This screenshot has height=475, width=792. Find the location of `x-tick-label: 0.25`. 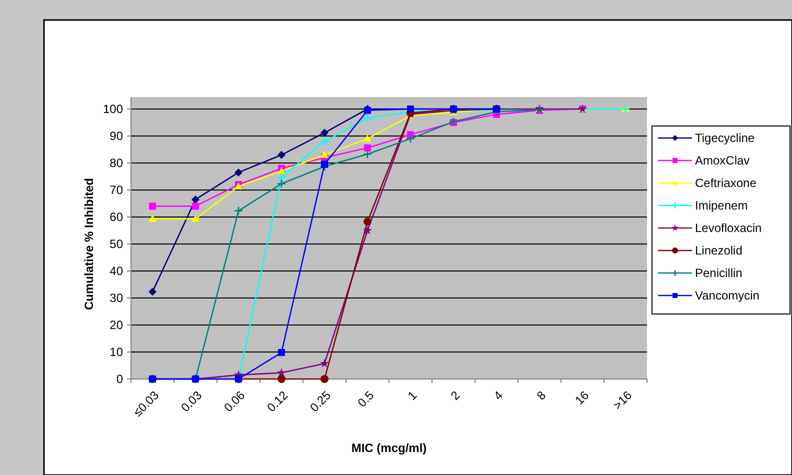

x-tick-label: 0.25 is located at coordinates (320, 401).